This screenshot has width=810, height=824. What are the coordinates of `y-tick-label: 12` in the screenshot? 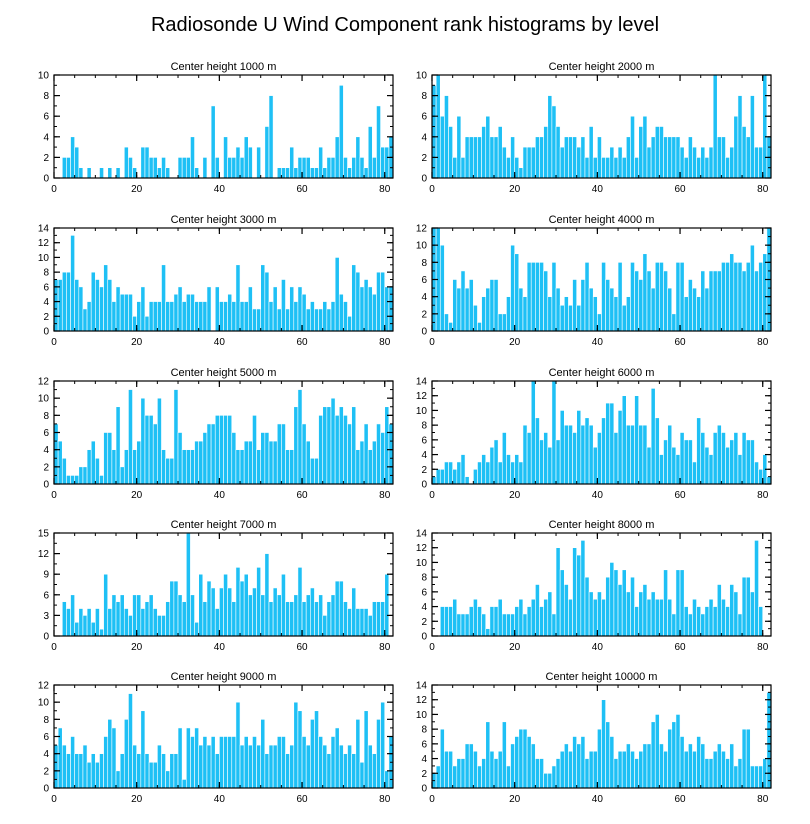 It's located at (44, 686).